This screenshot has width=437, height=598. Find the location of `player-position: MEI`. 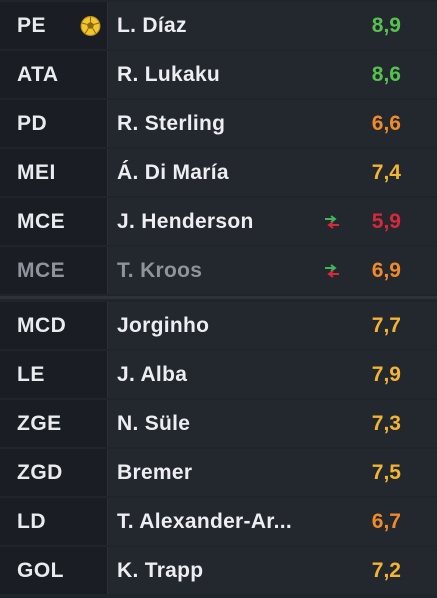

player-position: MEI is located at coordinates (36, 172).